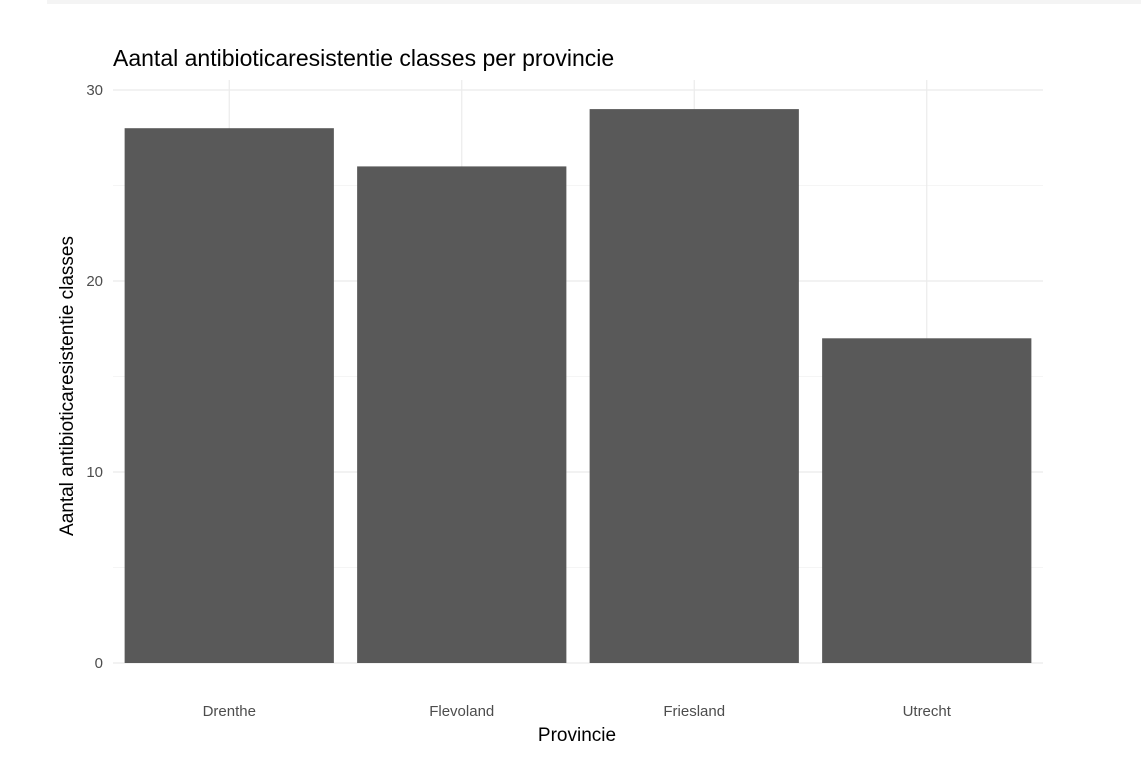 This screenshot has height=777, width=1141. What do you see at coordinates (67, 386) in the screenshot?
I see `y-axis-title: Aantal antibioticaresistentie classes` at bounding box center [67, 386].